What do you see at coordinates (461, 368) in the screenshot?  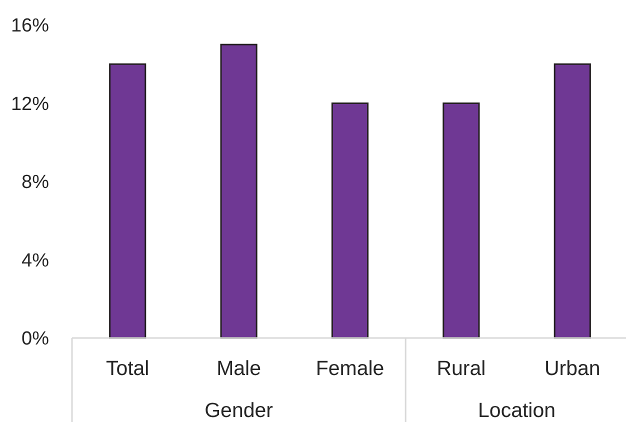 I see `x-tick-label: Rural` at bounding box center [461, 368].